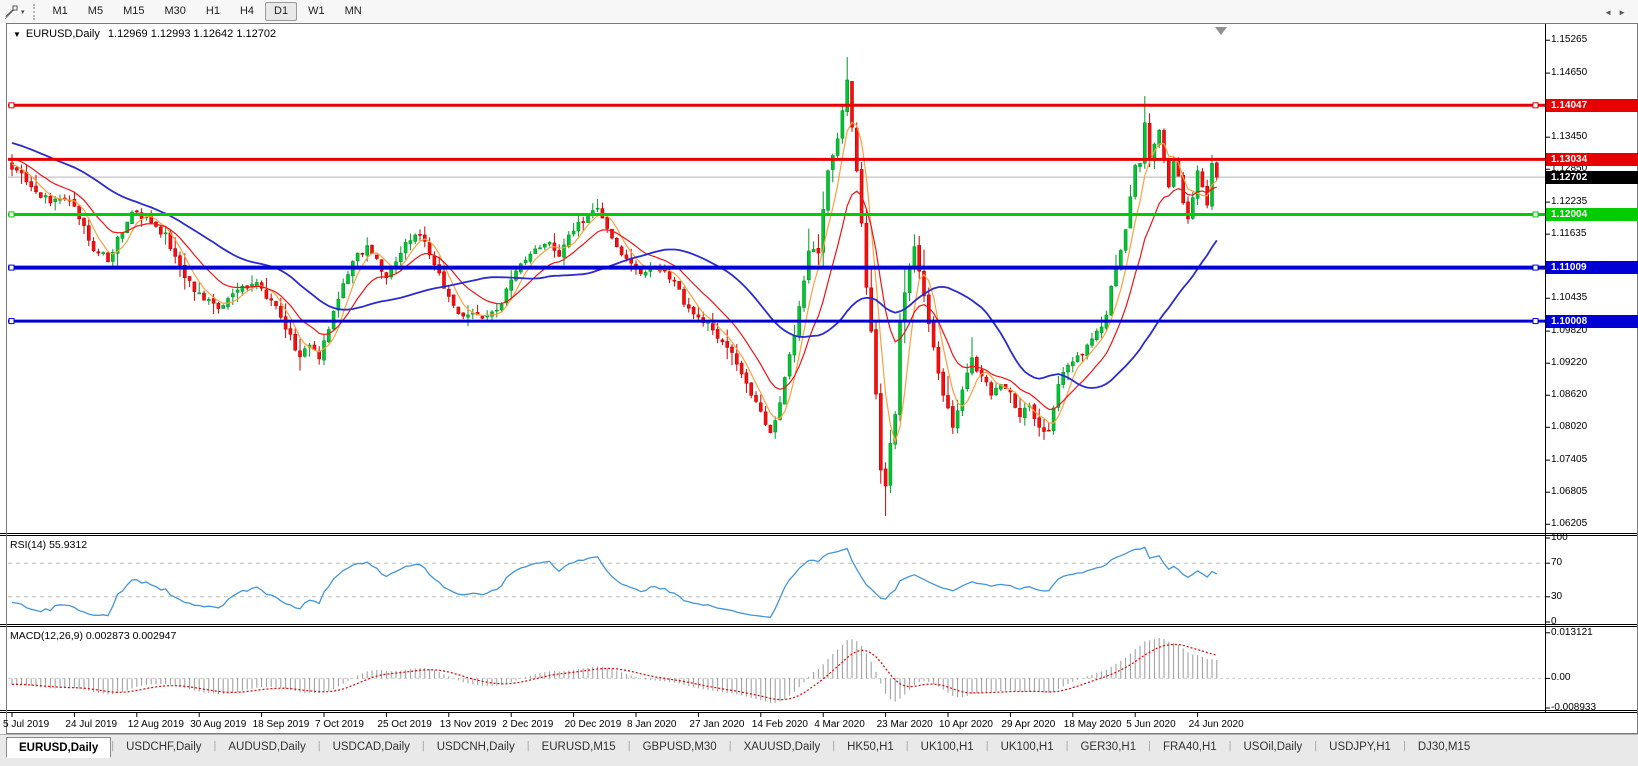 Image resolution: width=1638 pixels, height=766 pixels. Describe the element at coordinates (353, 11) in the screenshot. I see `timeframe-button-mn: MN` at that location.